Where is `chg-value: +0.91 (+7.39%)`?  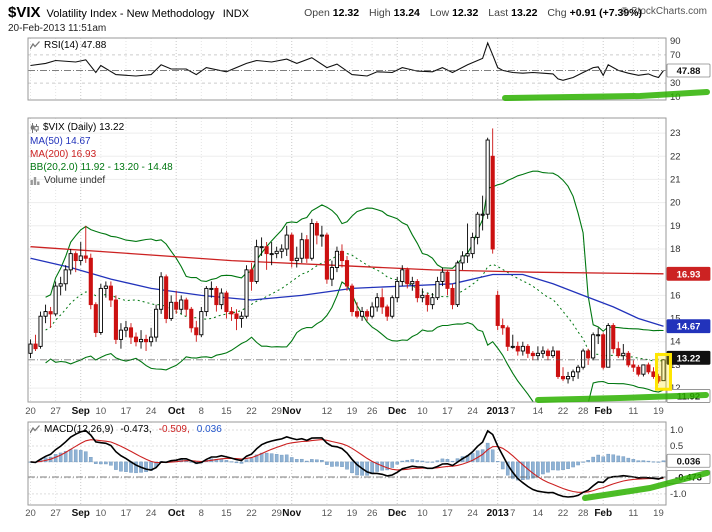 chg-value: +0.91 (+7.39%) is located at coordinates (605, 13).